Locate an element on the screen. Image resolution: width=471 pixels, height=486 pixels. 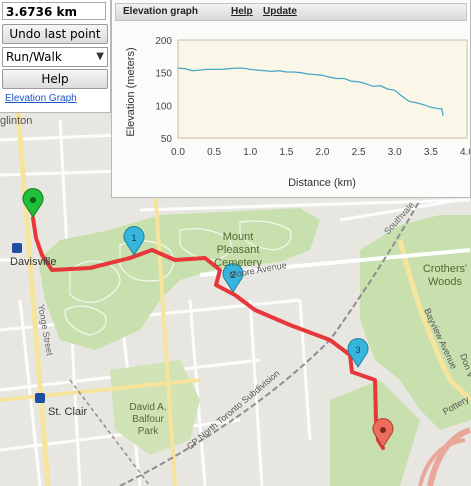
activity-mode-value: Run/Walk is located at coordinates (34, 57).